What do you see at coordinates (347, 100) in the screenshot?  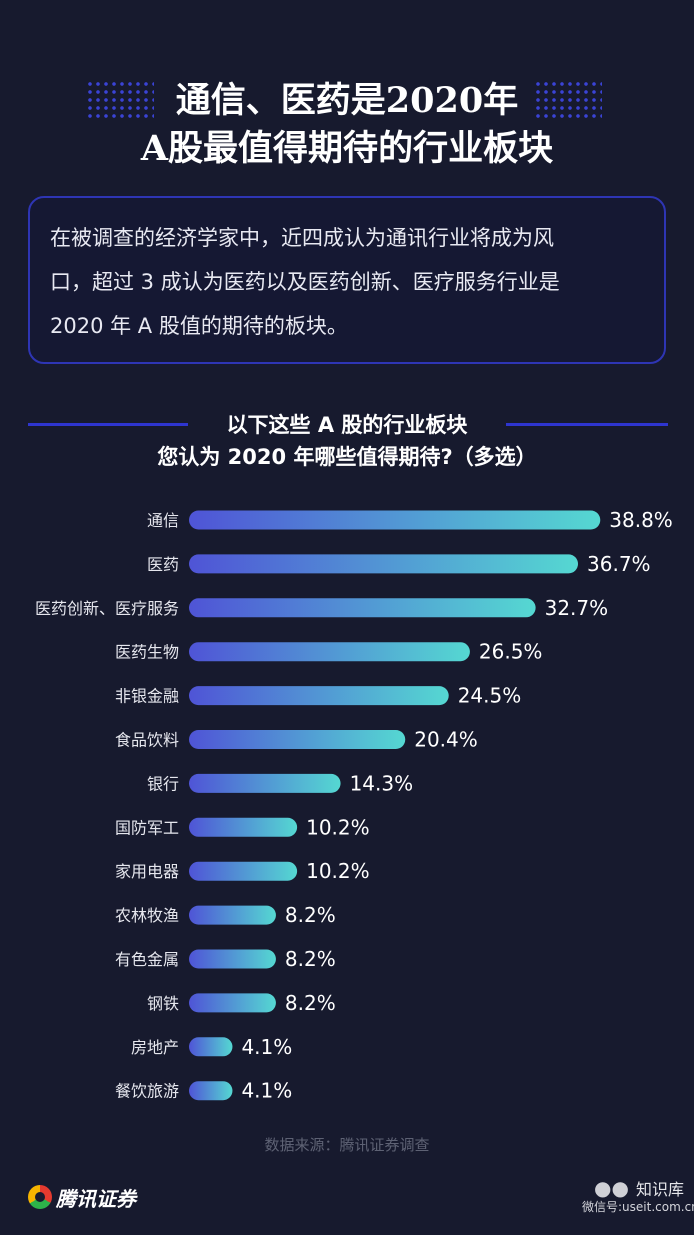 I see `page-title-line1: 通信、医药是2020年` at bounding box center [347, 100].